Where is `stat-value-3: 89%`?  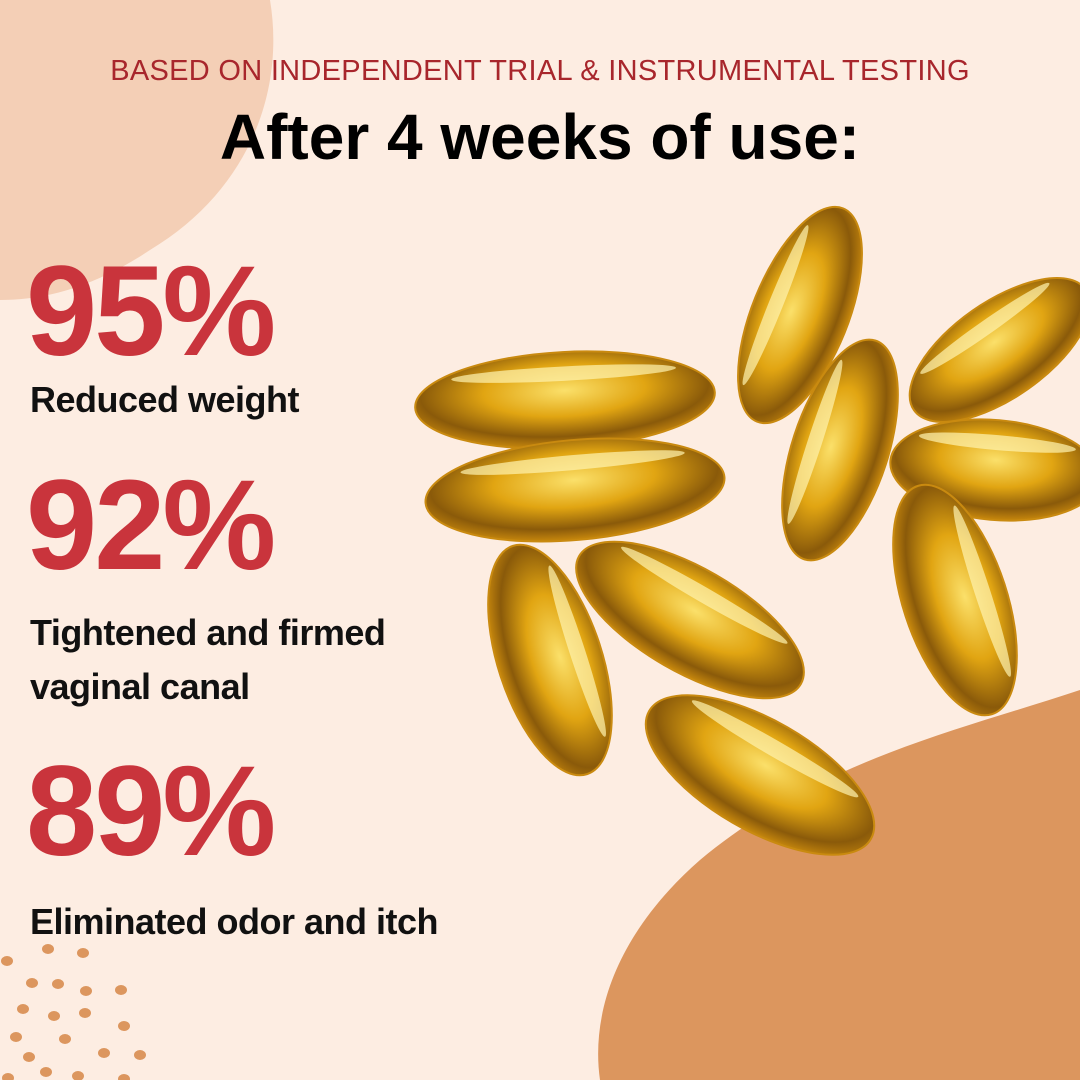 stat-value-3: 89% is located at coordinates (151, 811).